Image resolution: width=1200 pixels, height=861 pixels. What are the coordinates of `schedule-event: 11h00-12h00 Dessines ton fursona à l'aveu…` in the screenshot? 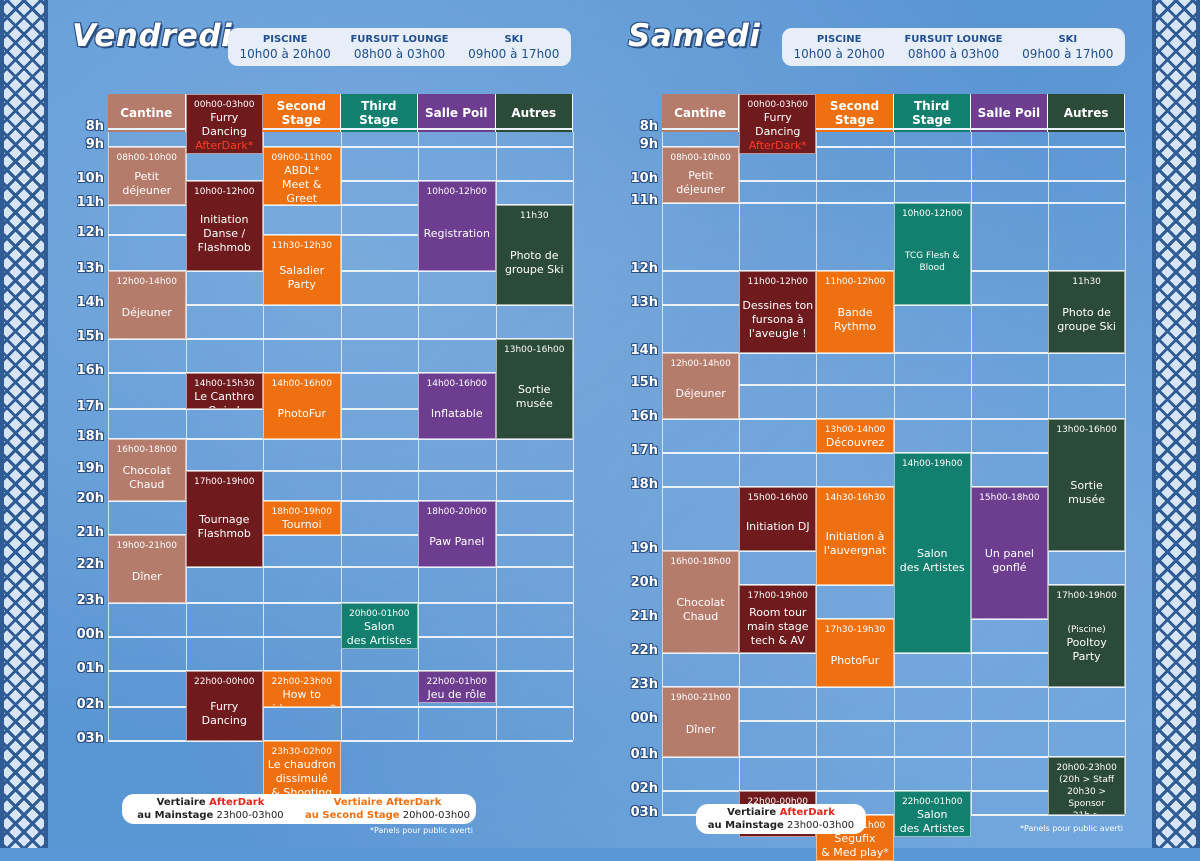 It's located at (778, 312).